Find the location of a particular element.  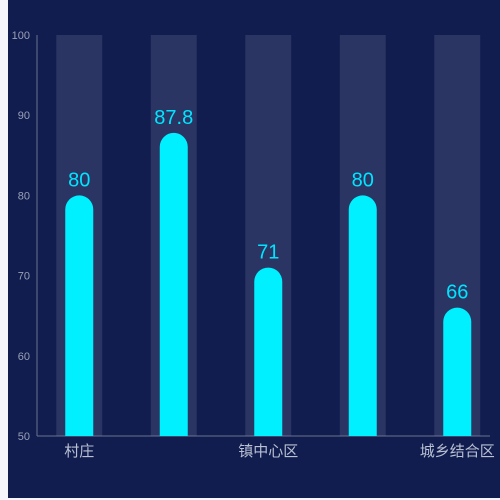

bar-value-label: 87.8 is located at coordinates (173, 118).